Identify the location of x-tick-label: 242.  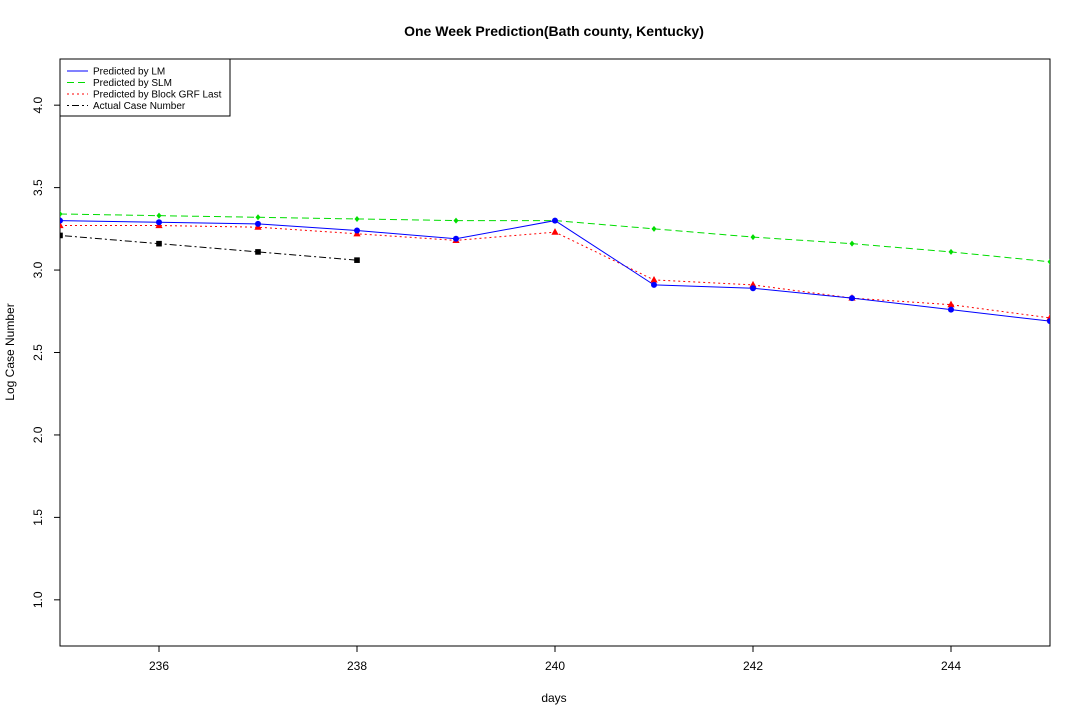
(753, 666).